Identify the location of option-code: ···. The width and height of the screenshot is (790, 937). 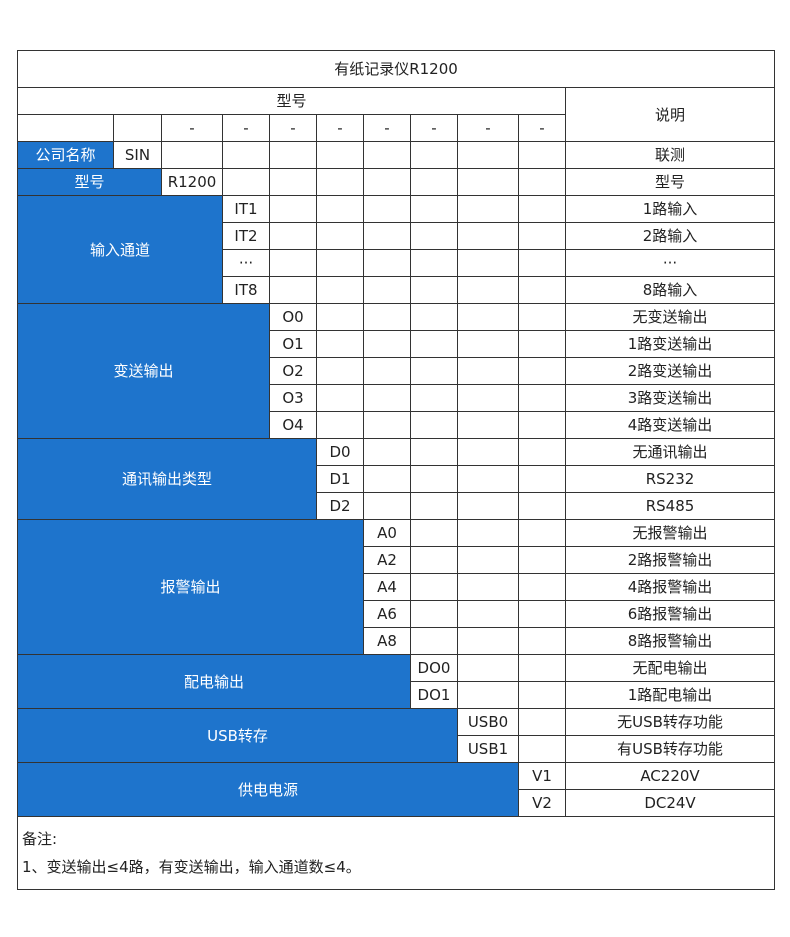
(246, 263).